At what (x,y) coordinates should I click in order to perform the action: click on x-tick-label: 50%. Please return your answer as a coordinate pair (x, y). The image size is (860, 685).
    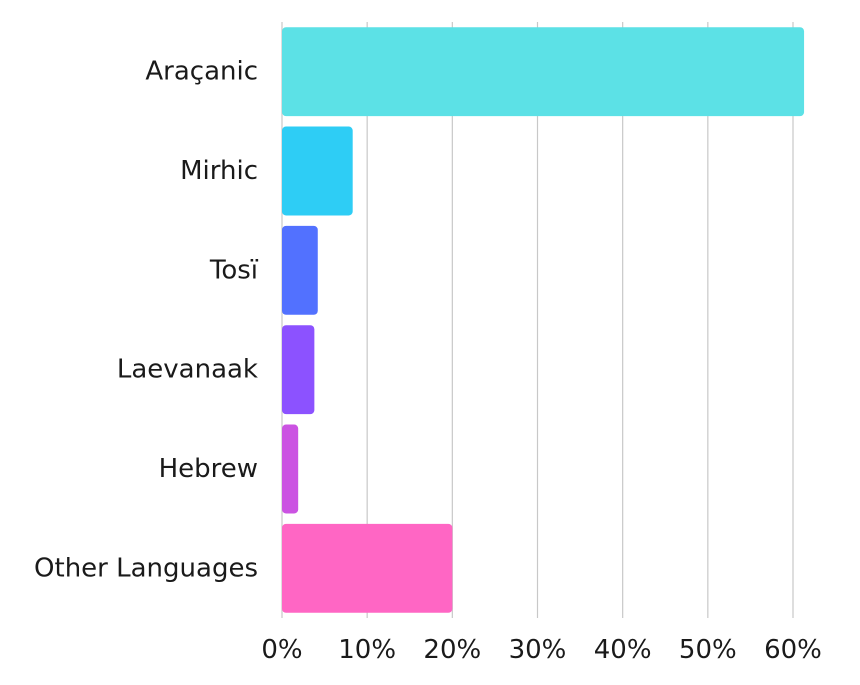
    Looking at the image, I should click on (708, 650).